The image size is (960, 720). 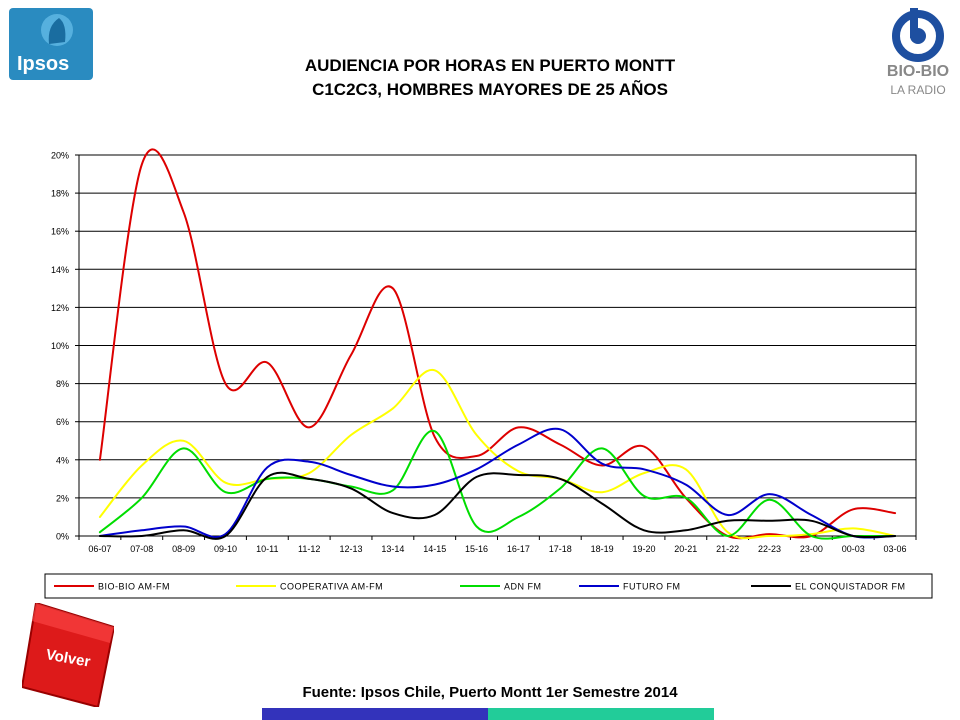 What do you see at coordinates (375, 714) in the screenshot?
I see `footer-bar-blue` at bounding box center [375, 714].